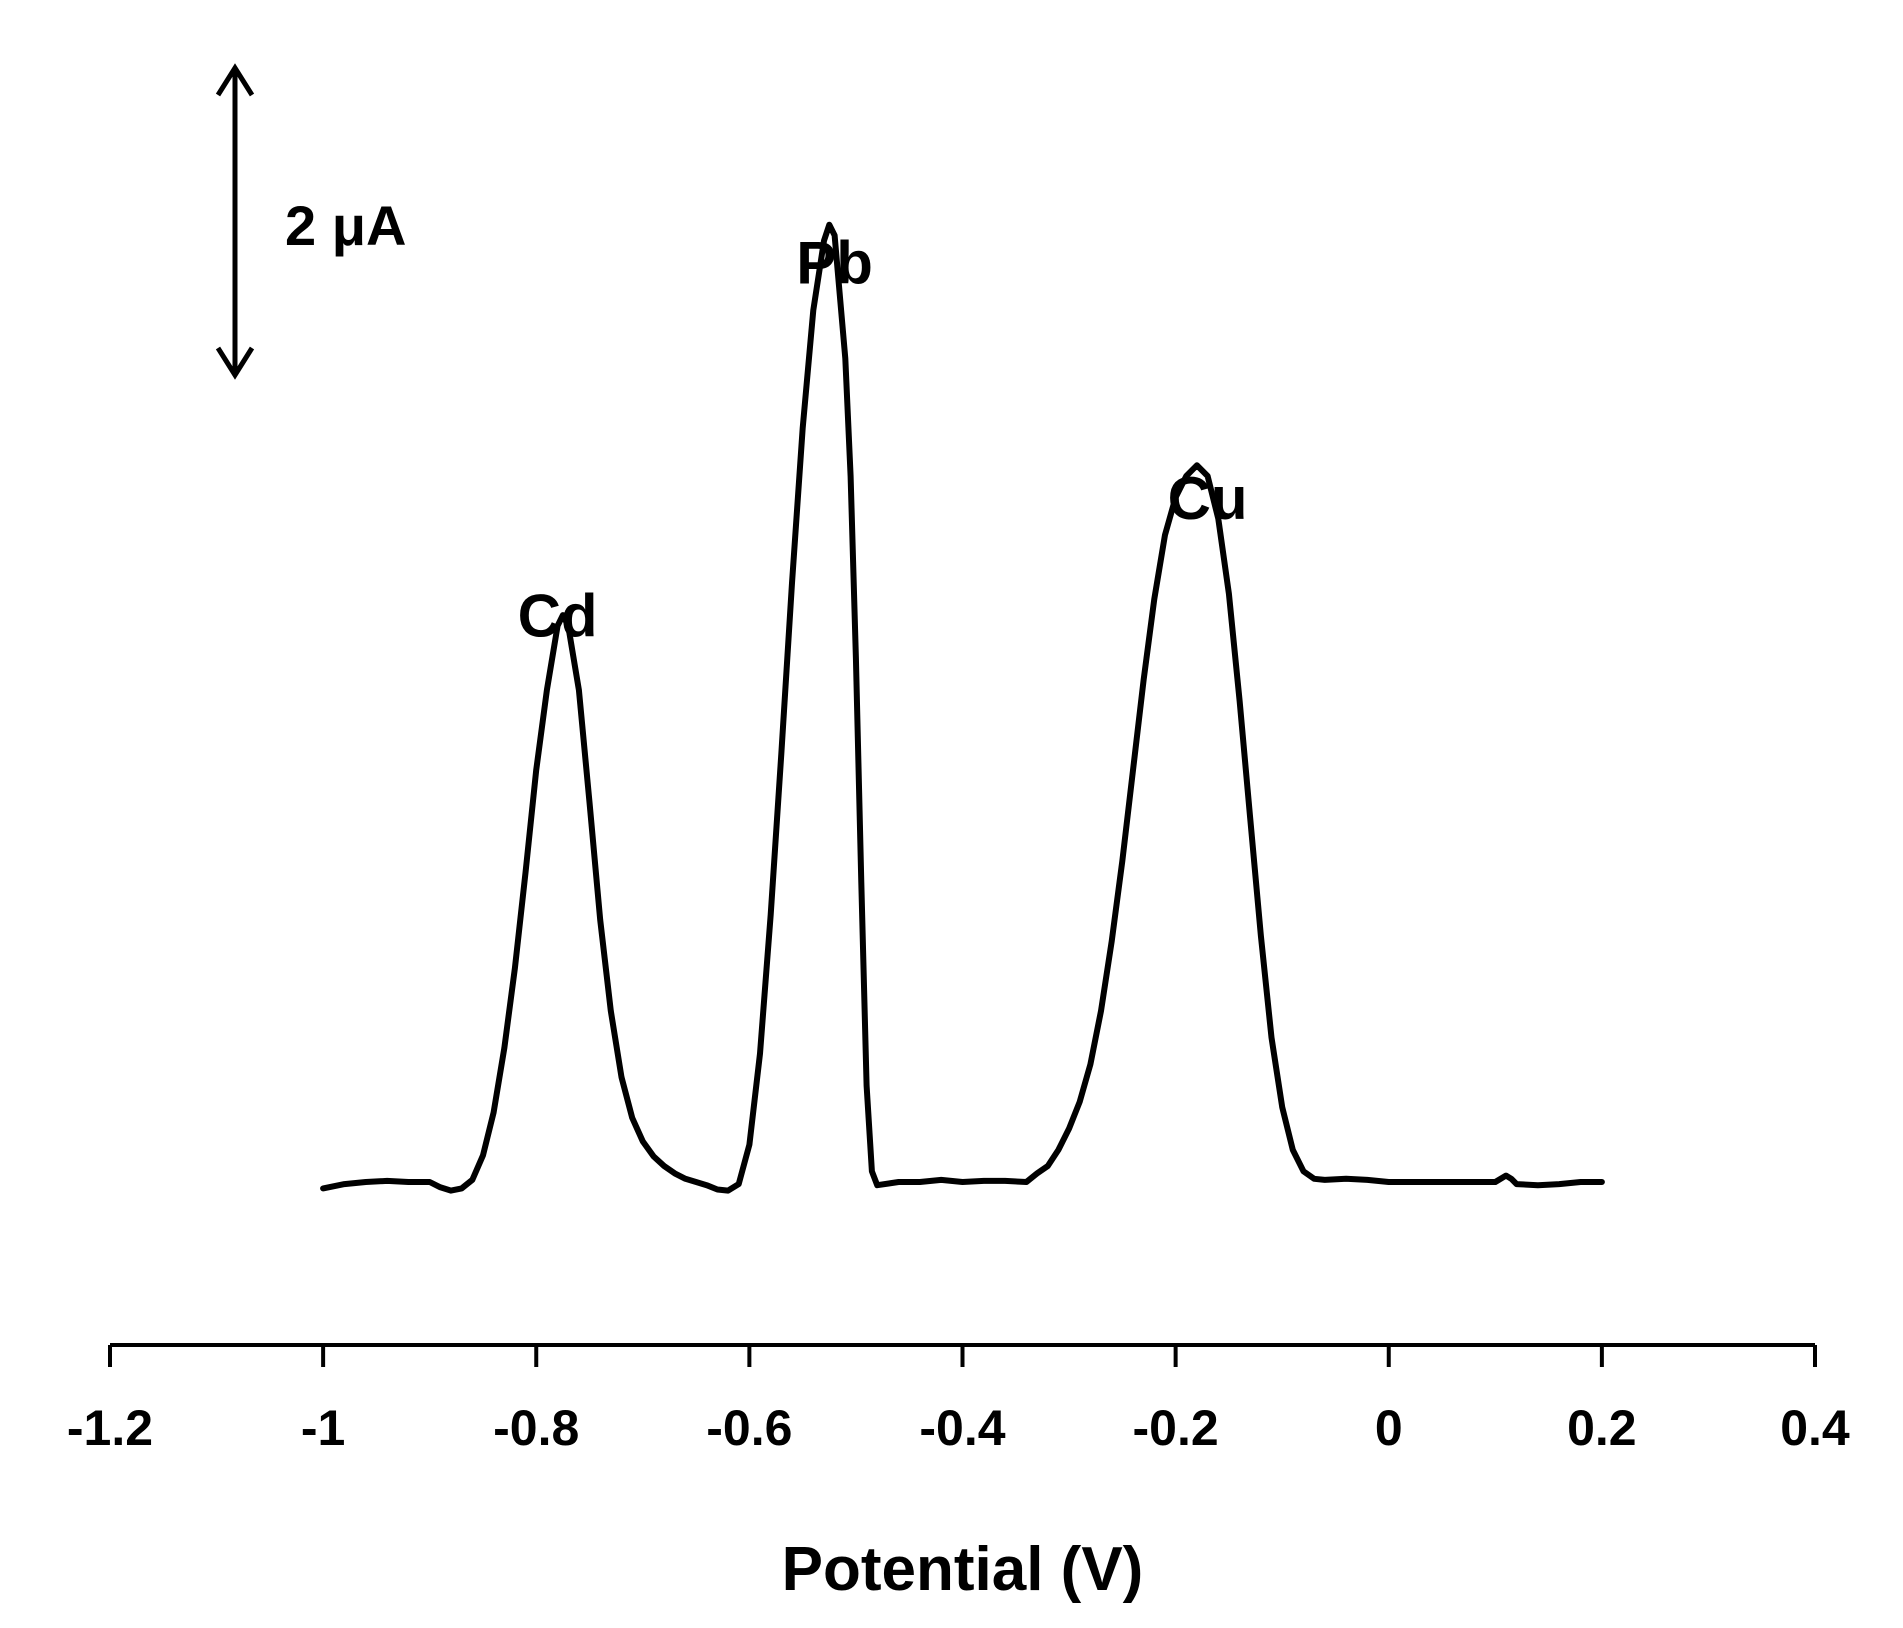  What do you see at coordinates (323, 1428) in the screenshot?
I see `x-tick-label: -1` at bounding box center [323, 1428].